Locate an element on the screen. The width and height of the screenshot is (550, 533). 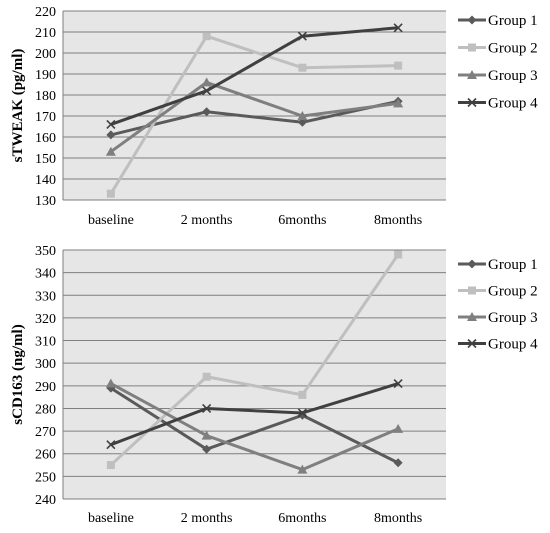
y-tick-label: 250 is located at coordinates (45, 477).